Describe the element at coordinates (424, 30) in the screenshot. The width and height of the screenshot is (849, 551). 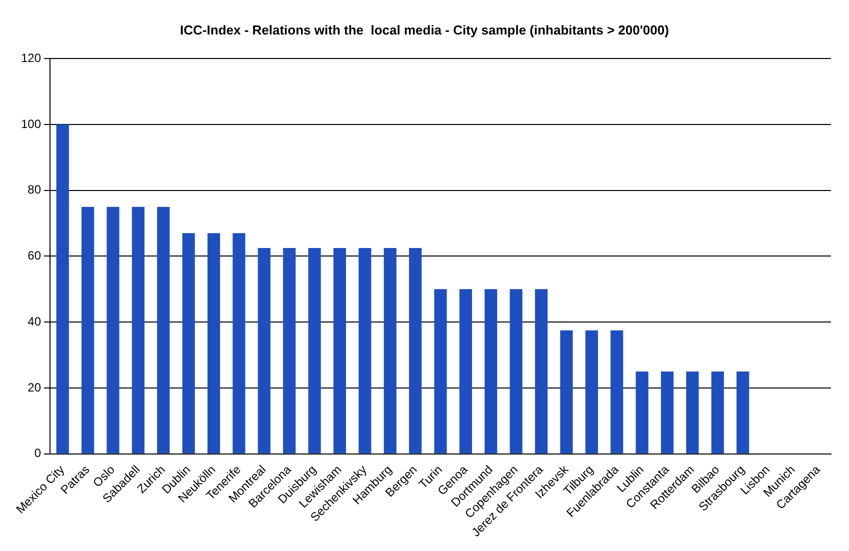
I see `chart-title: ICC-Index - Relations with the local media - City sample (inhabitants > 200'000)` at that location.